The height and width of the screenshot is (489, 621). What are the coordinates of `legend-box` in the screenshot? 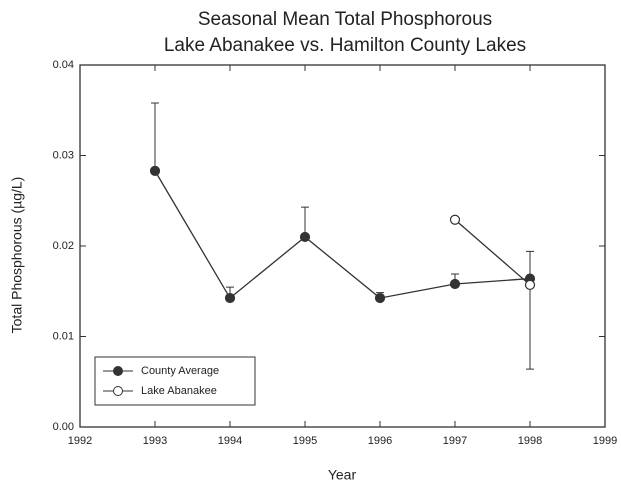 It's located at (175, 381).